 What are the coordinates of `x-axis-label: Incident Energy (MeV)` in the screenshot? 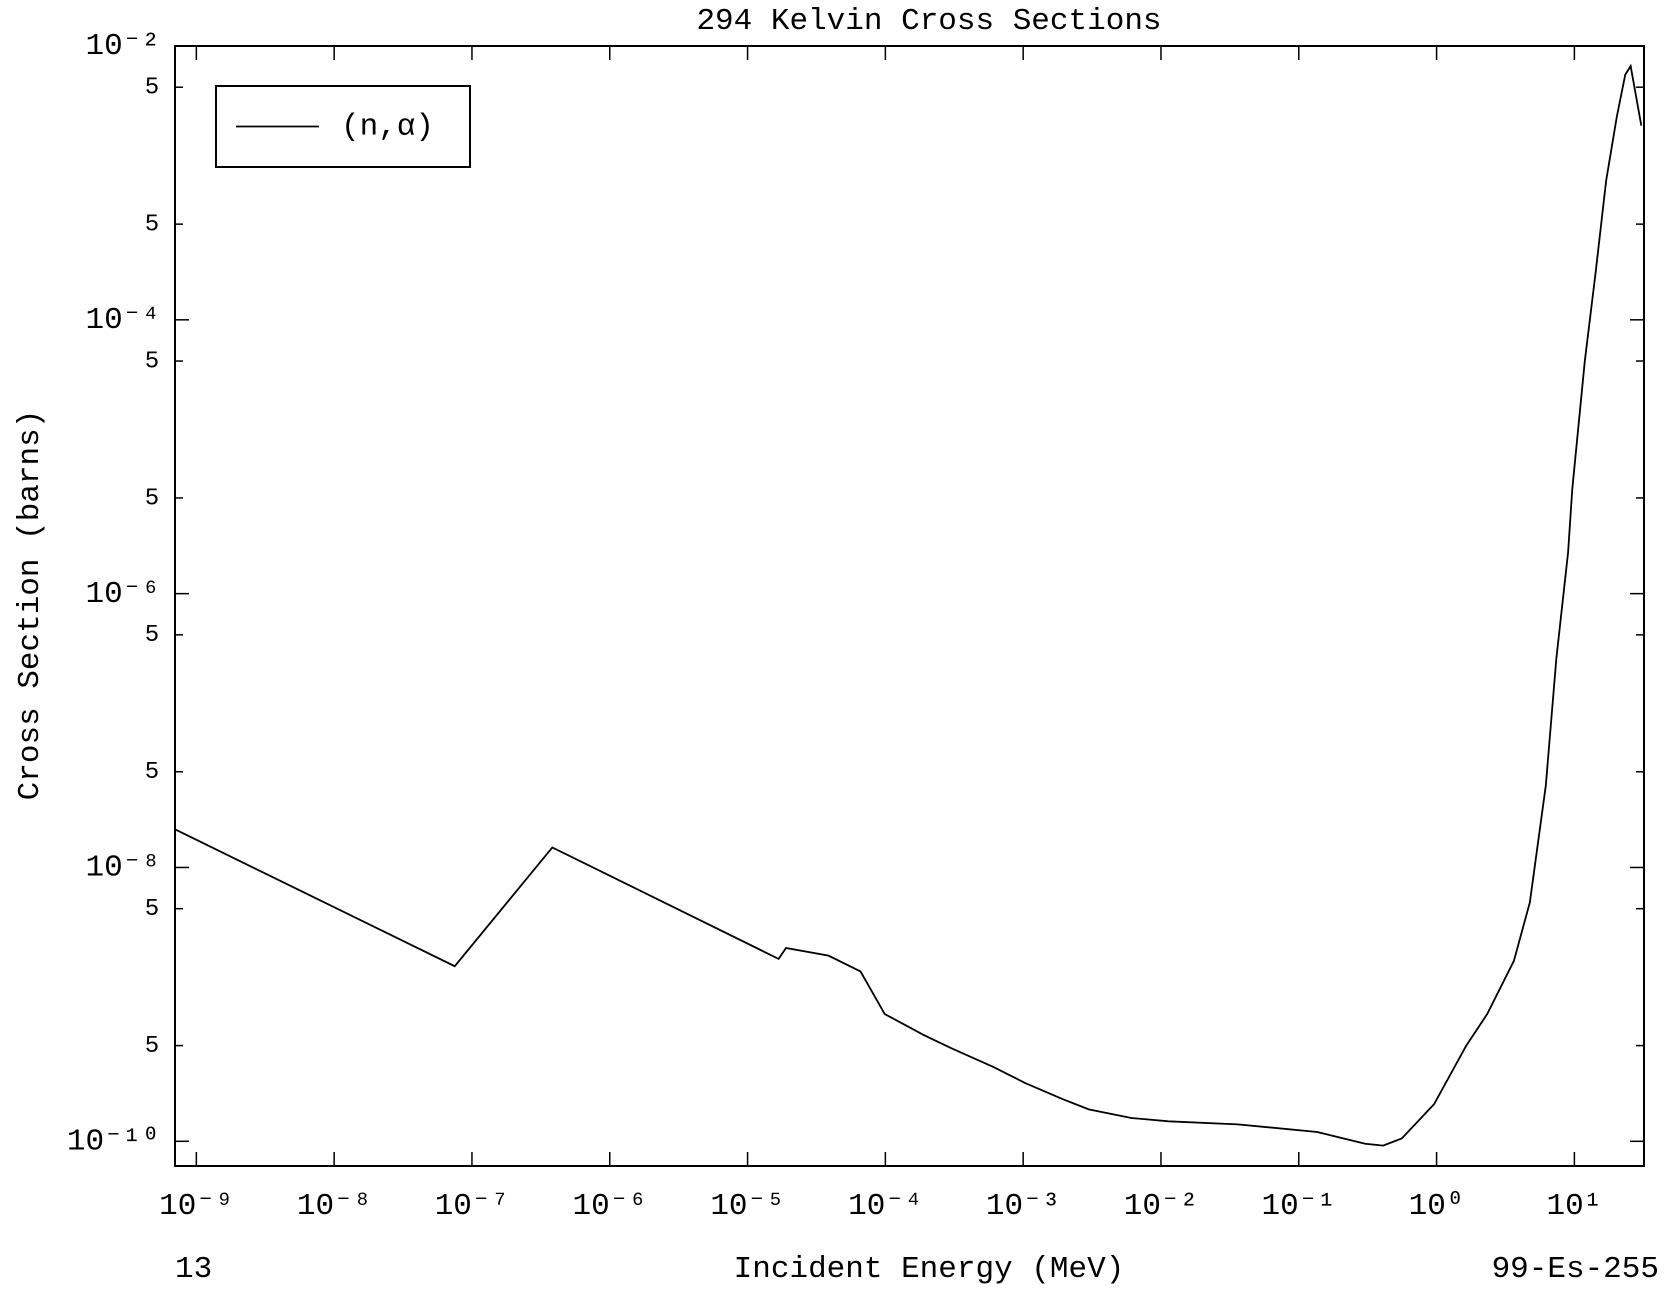 It's located at (929, 1269).